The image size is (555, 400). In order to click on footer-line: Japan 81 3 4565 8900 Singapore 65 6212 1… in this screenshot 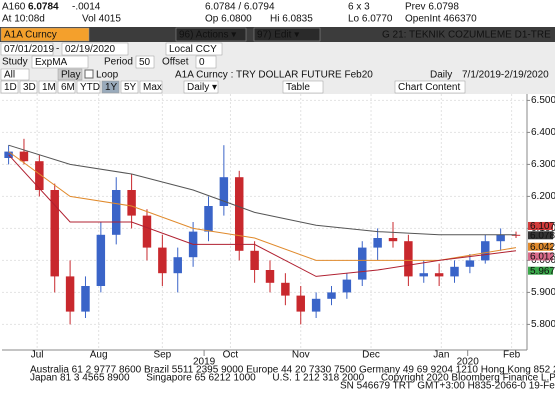, I will do `click(292, 378)`.